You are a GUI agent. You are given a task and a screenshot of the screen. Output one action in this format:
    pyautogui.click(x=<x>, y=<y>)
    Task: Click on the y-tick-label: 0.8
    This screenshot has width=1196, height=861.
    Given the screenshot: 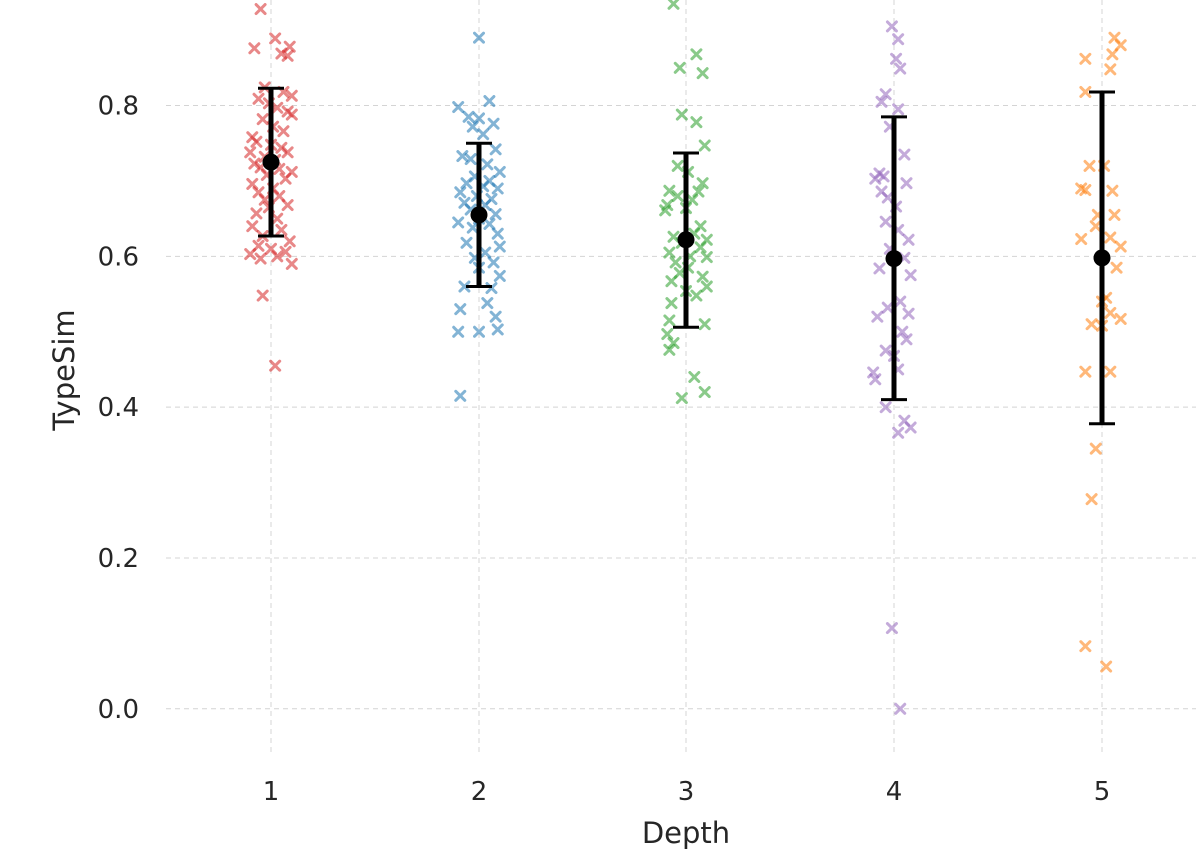 What is the action you would take?
    pyautogui.click(x=118, y=107)
    